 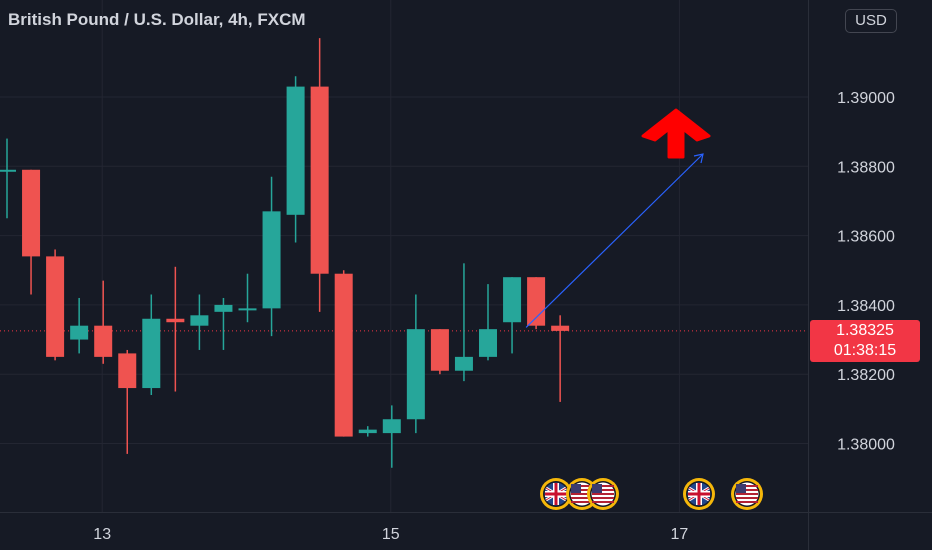 I want to click on last-price-tag: 1.38325 01:38:15, so click(x=865, y=341).